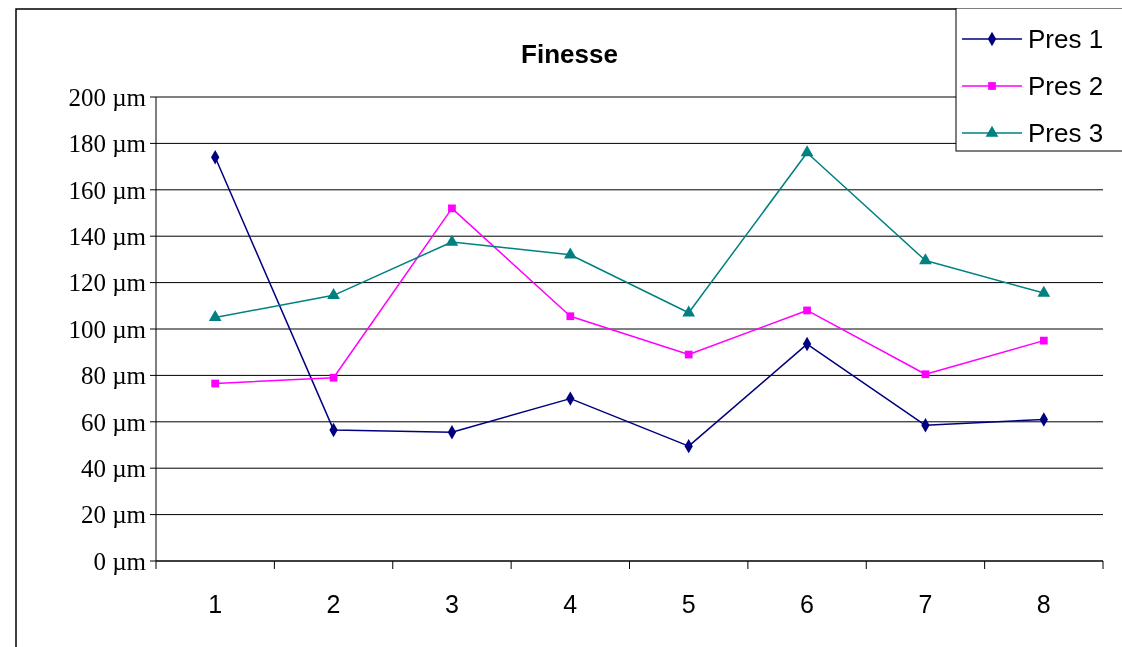 The height and width of the screenshot is (647, 1122). What do you see at coordinates (1066, 86) in the screenshot?
I see `legend-label: Pres 2` at bounding box center [1066, 86].